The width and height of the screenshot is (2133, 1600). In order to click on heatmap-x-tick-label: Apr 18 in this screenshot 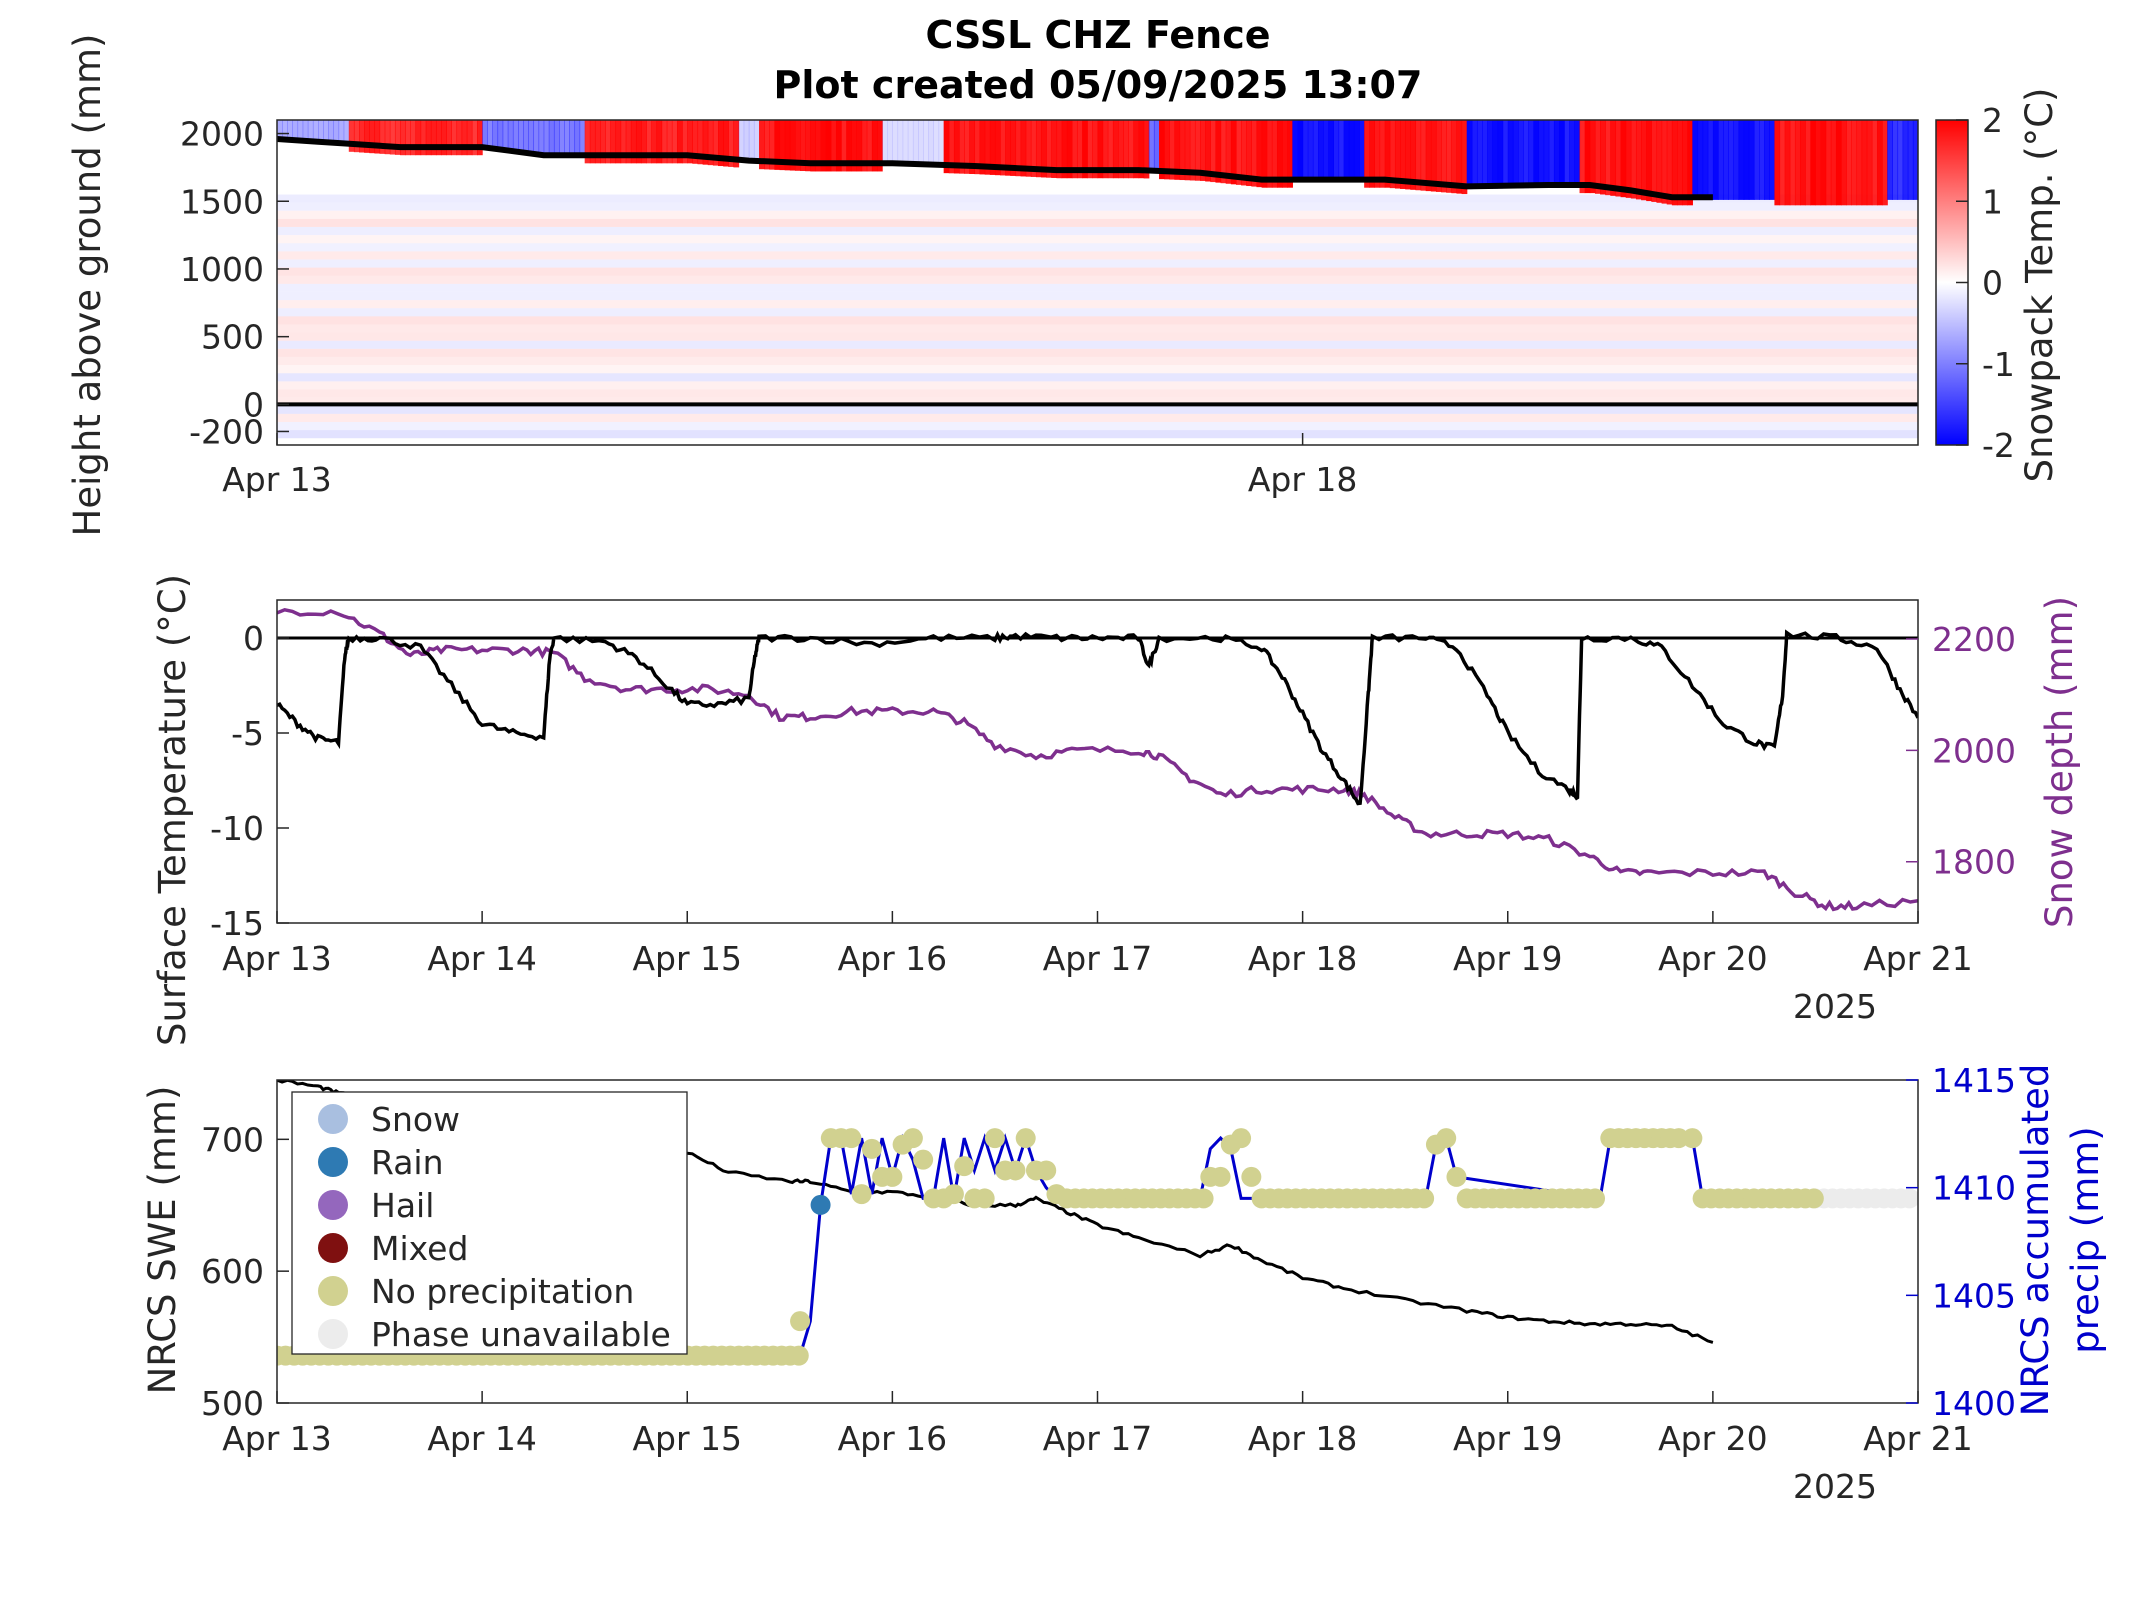, I will do `click(1303, 479)`.